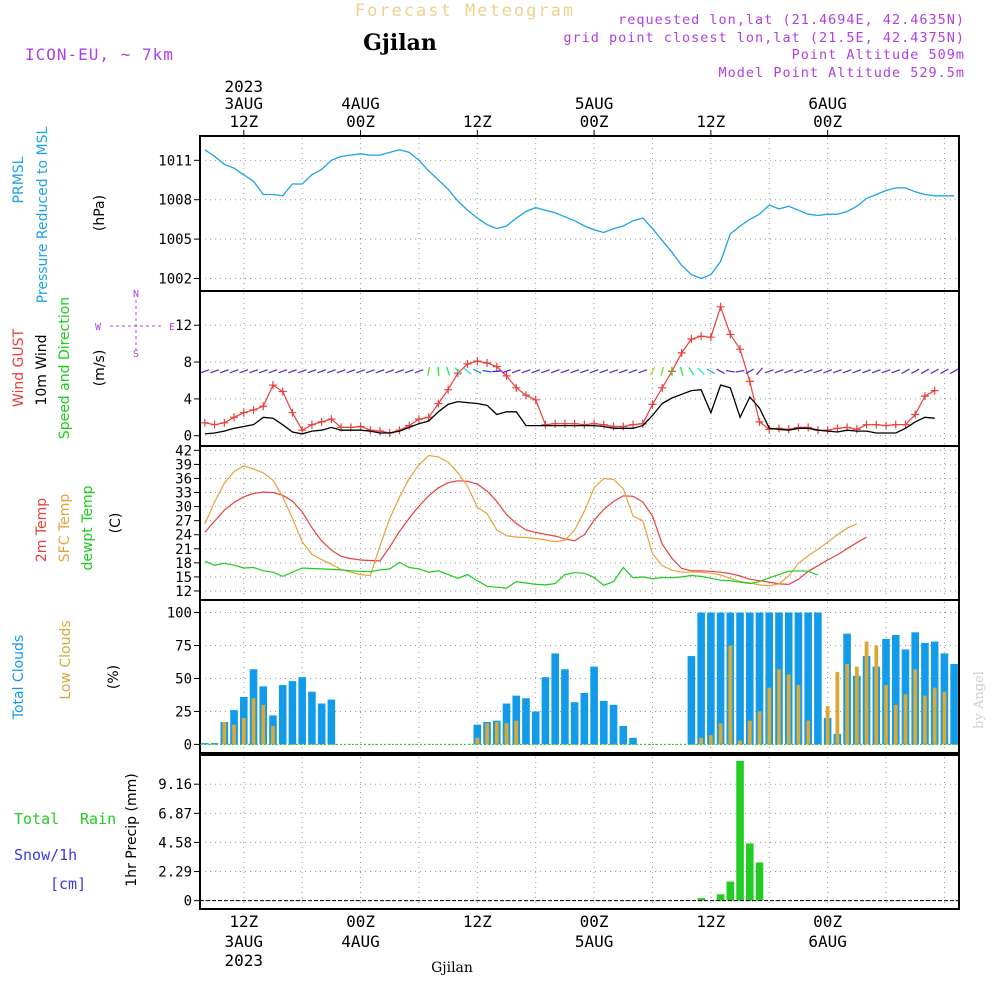 The height and width of the screenshot is (1000, 1000). What do you see at coordinates (594, 103) in the screenshot?
I see `top-date-label: 5AUG` at bounding box center [594, 103].